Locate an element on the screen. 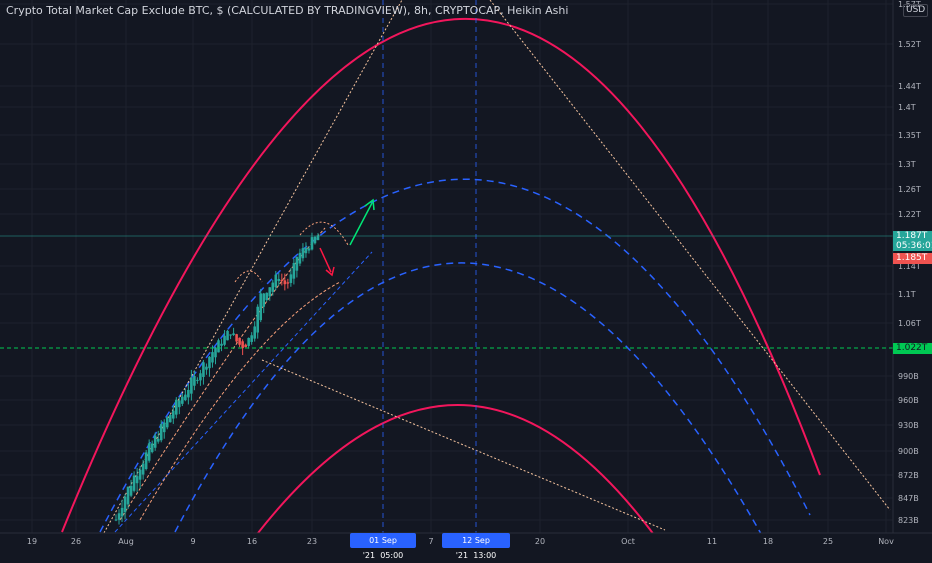 The image size is (932, 563). time-marker-sep01: 01 Sep '21 05:00 is located at coordinates (383, 546).